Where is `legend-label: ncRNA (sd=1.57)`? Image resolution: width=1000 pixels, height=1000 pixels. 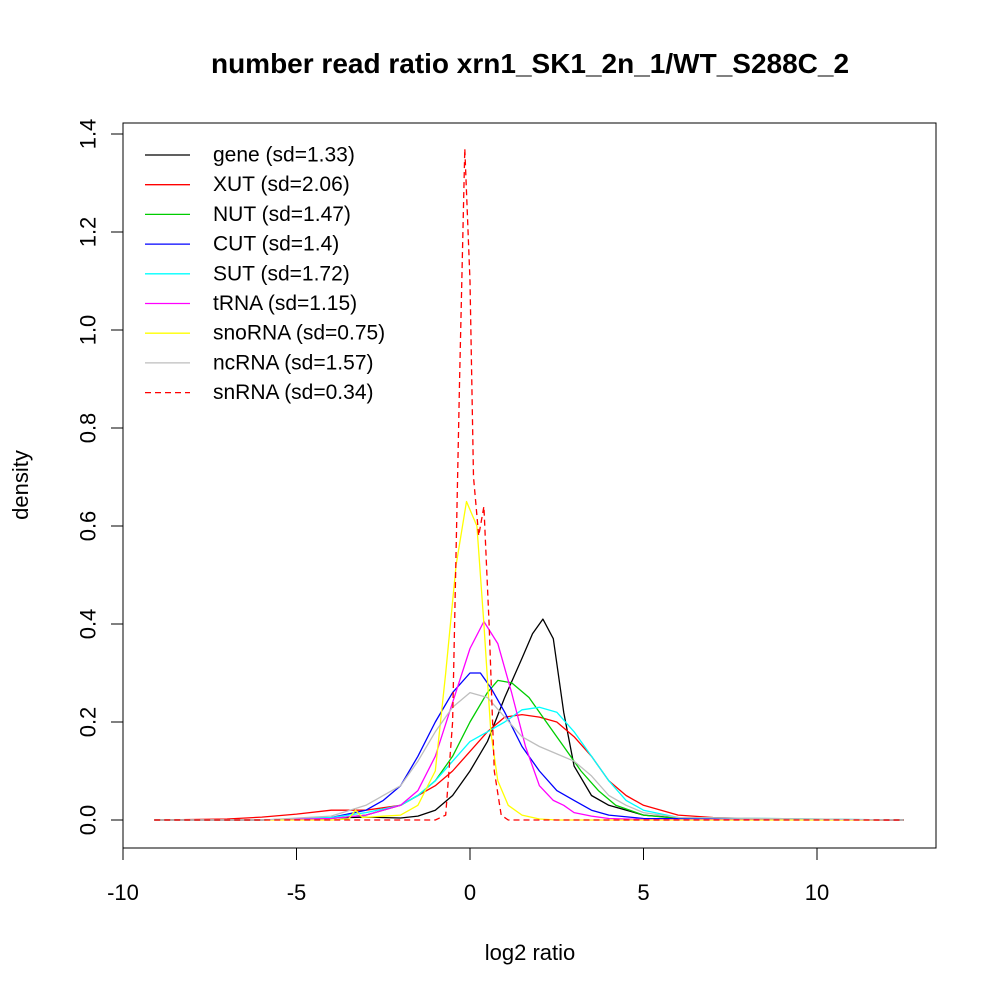 legend-label: ncRNA (sd=1.57) is located at coordinates (293, 362).